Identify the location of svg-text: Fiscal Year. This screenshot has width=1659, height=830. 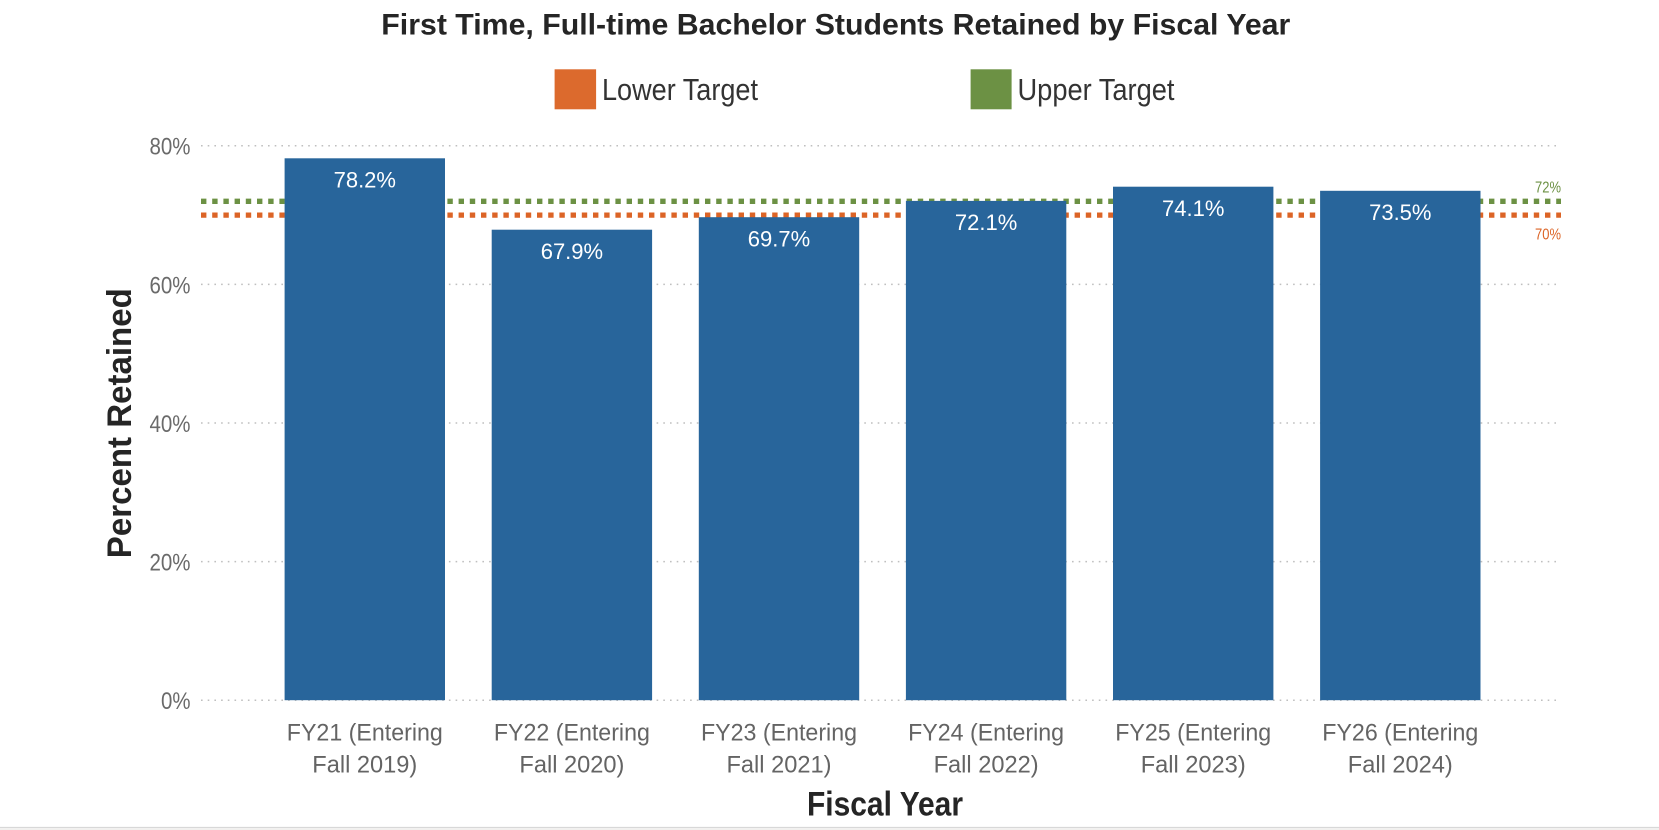
(885, 805).